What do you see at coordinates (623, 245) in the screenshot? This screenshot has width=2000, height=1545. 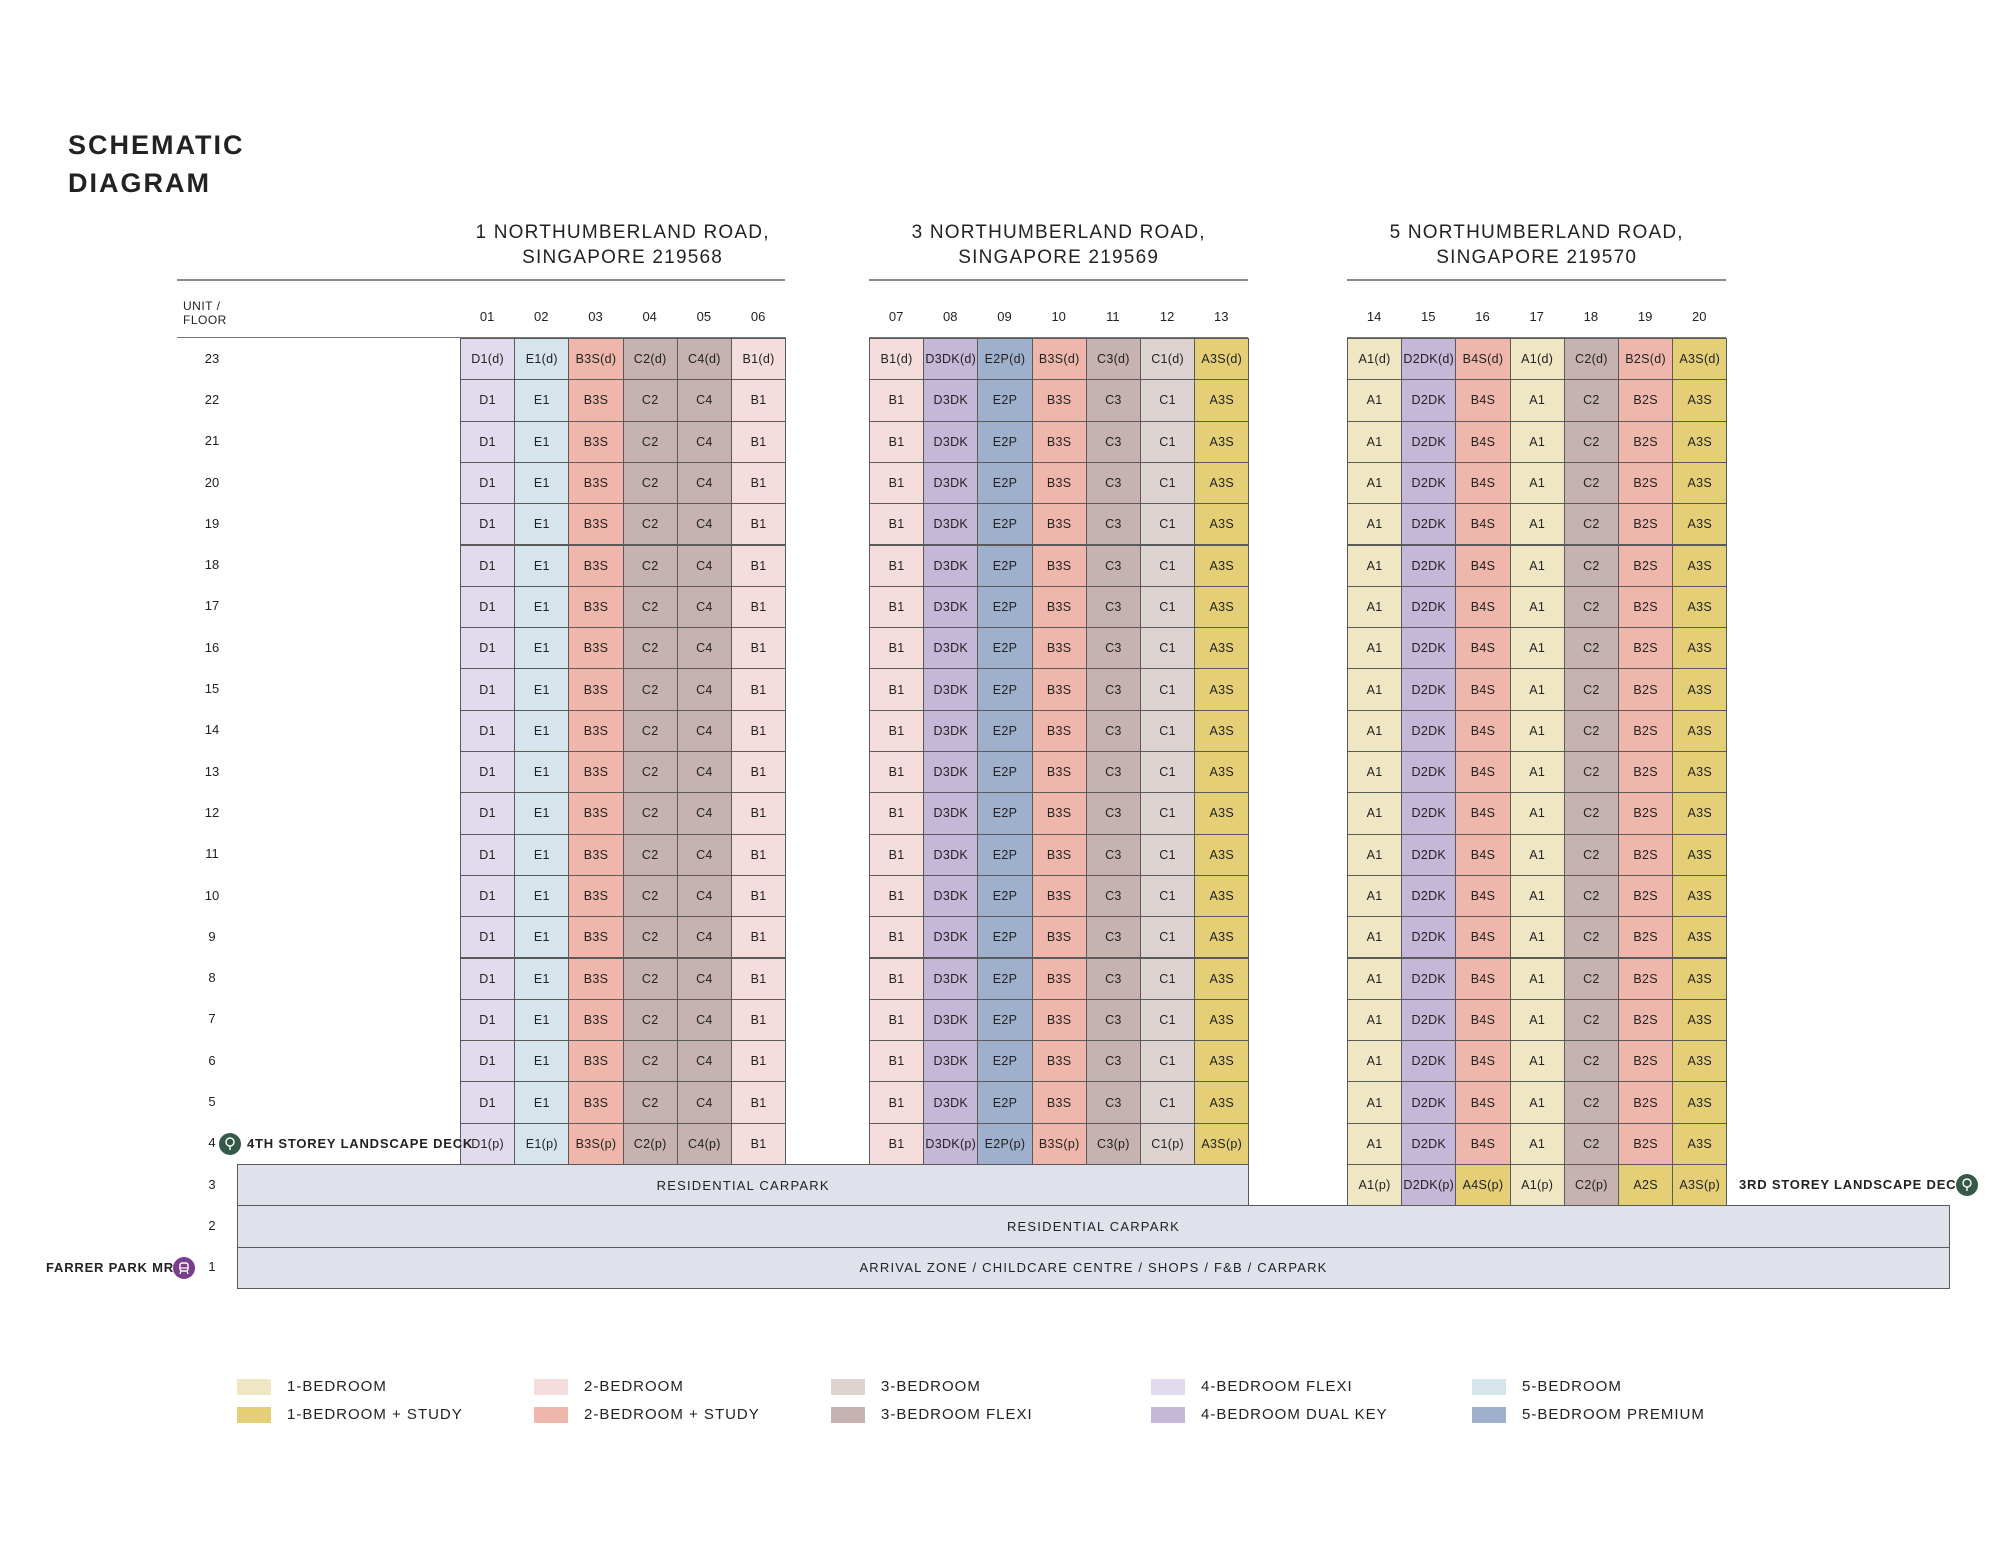 I see `building-name: 1 NORTHUMBERLAND ROAD, SINGAPORE 219568` at bounding box center [623, 245].